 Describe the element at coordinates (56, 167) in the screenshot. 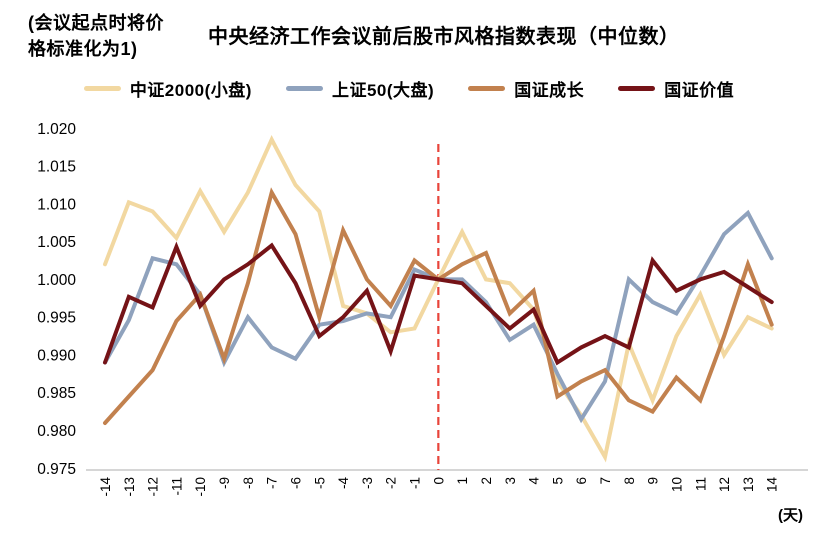

I see `y-axis-tick-label: 1.015` at that location.